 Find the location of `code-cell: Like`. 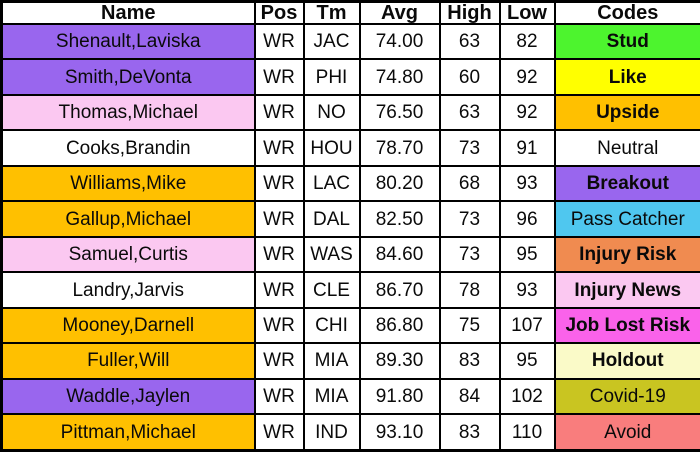

code-cell: Like is located at coordinates (626, 77).